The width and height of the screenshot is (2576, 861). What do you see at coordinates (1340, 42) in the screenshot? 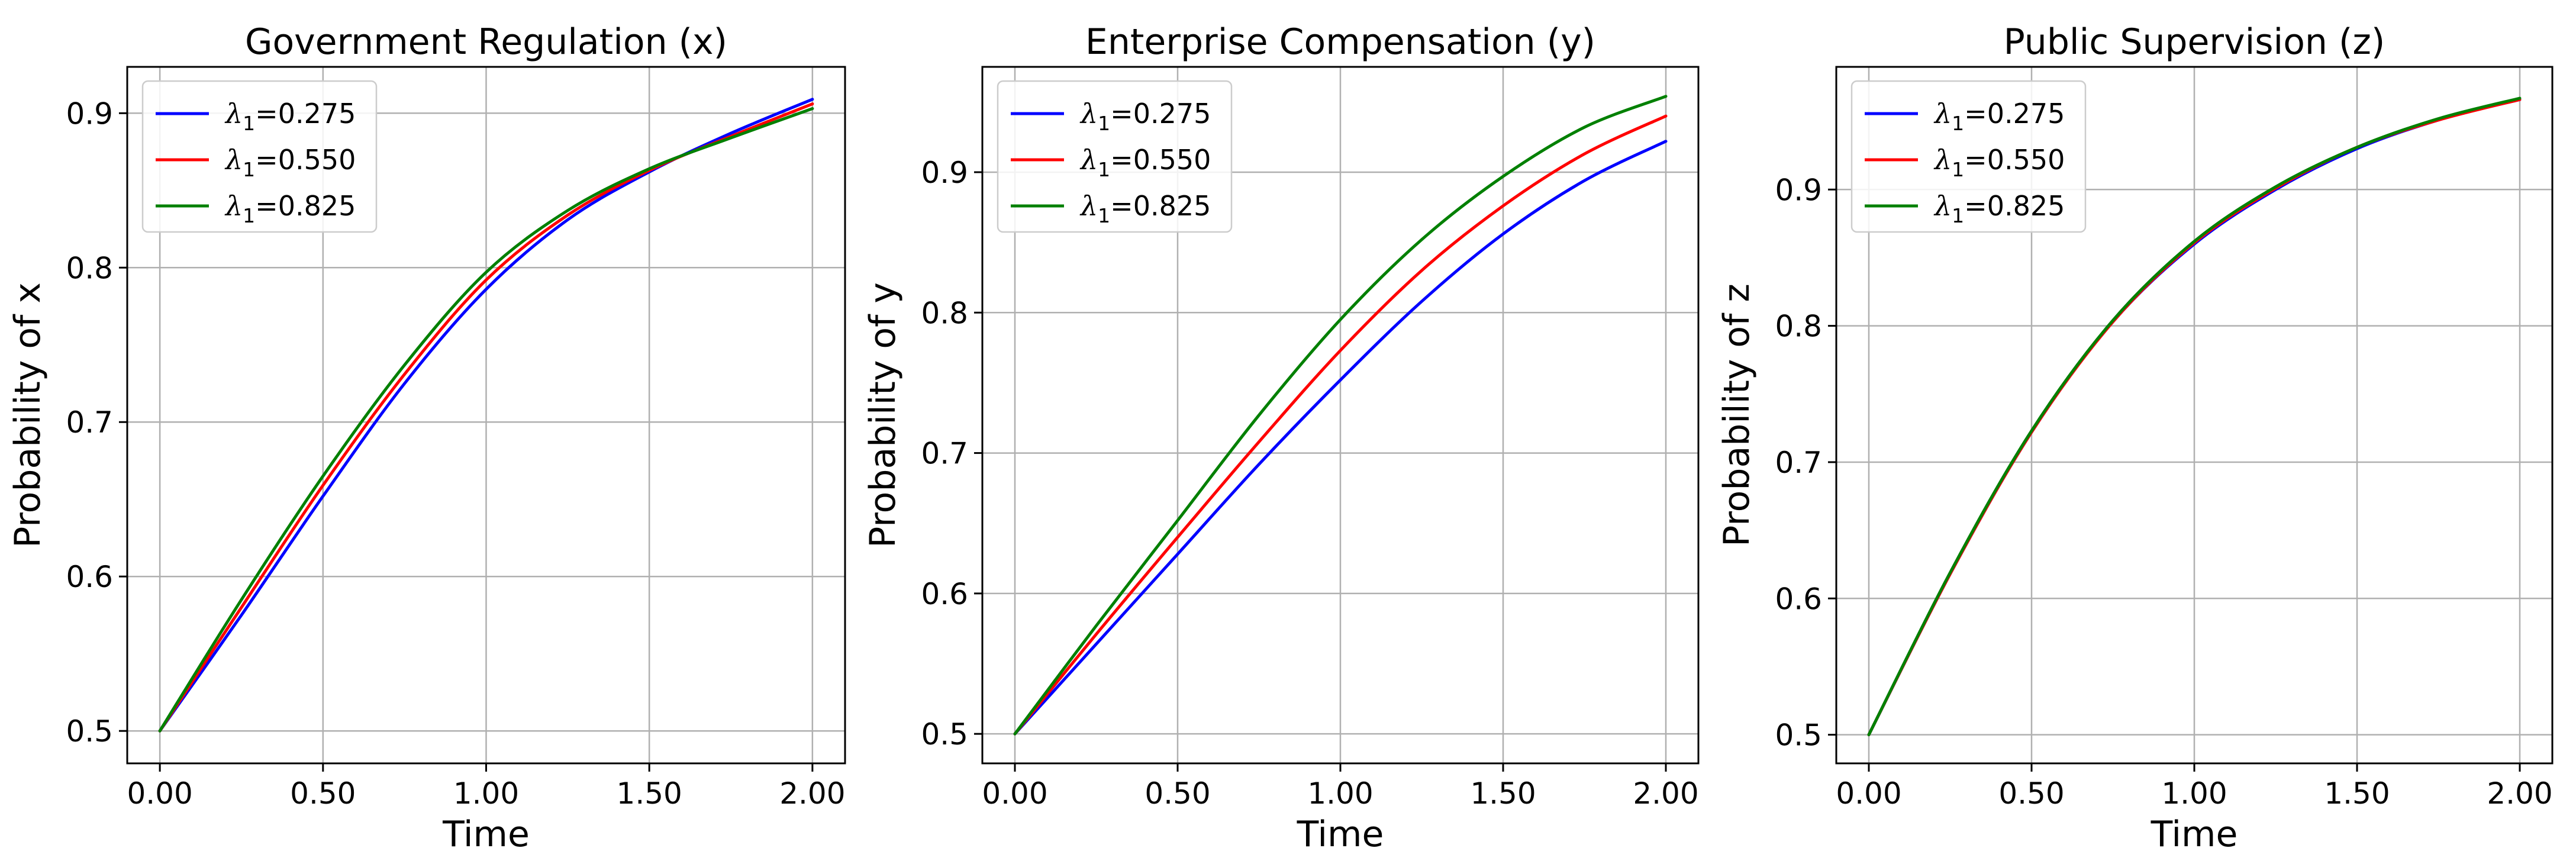
I see `chart-title: Enterprise Compensation (y)` at bounding box center [1340, 42].